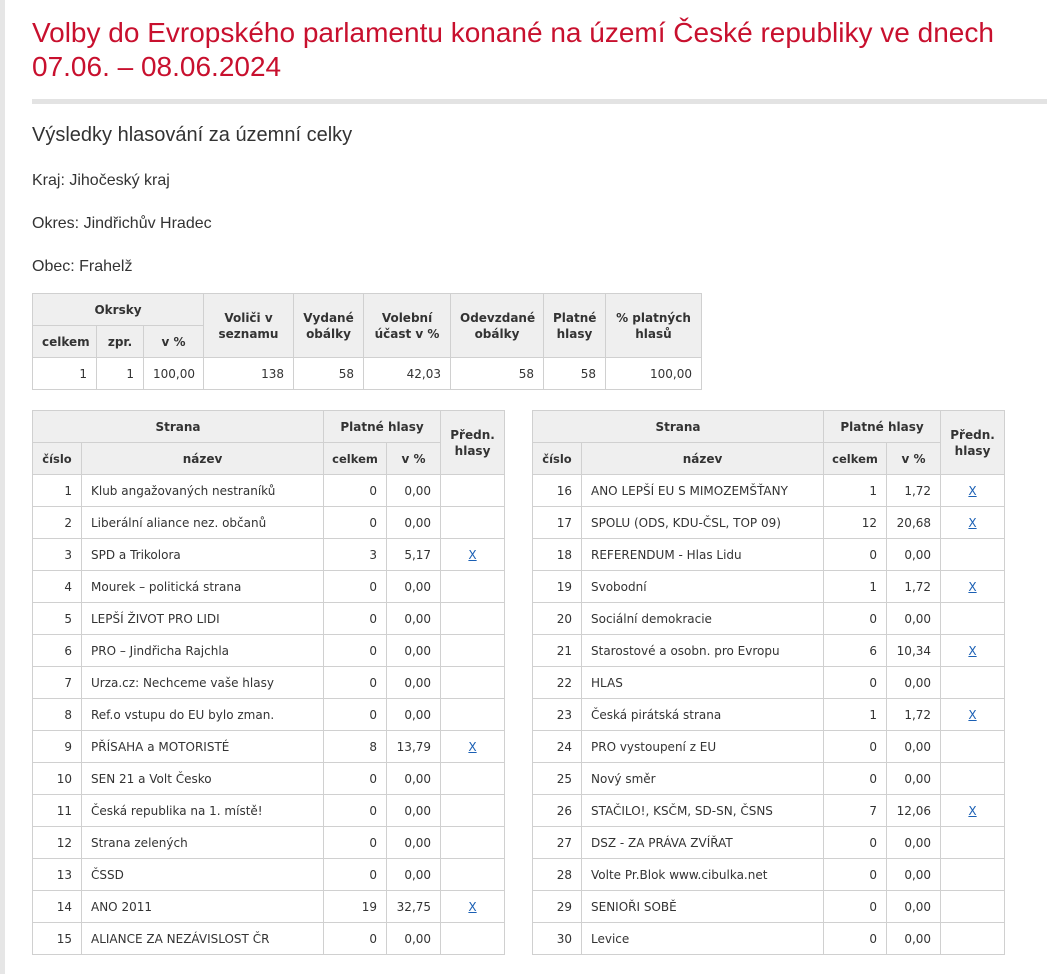 Image resolution: width=1047 pixels, height=974 pixels. What do you see at coordinates (557, 938) in the screenshot?
I see `party-number: 30` at bounding box center [557, 938].